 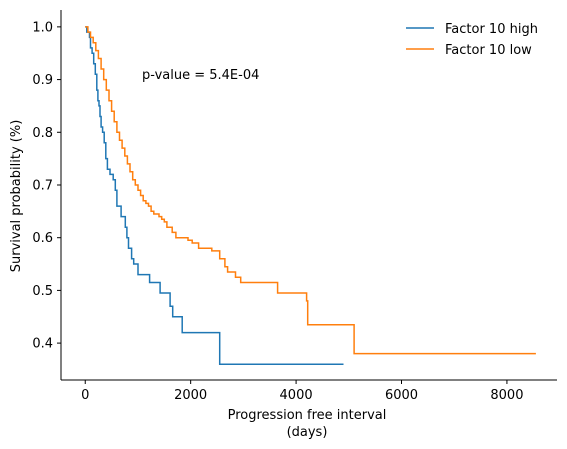 What do you see at coordinates (16, 196) in the screenshot?
I see `y-axis-label: Survival probability (%)` at bounding box center [16, 196].